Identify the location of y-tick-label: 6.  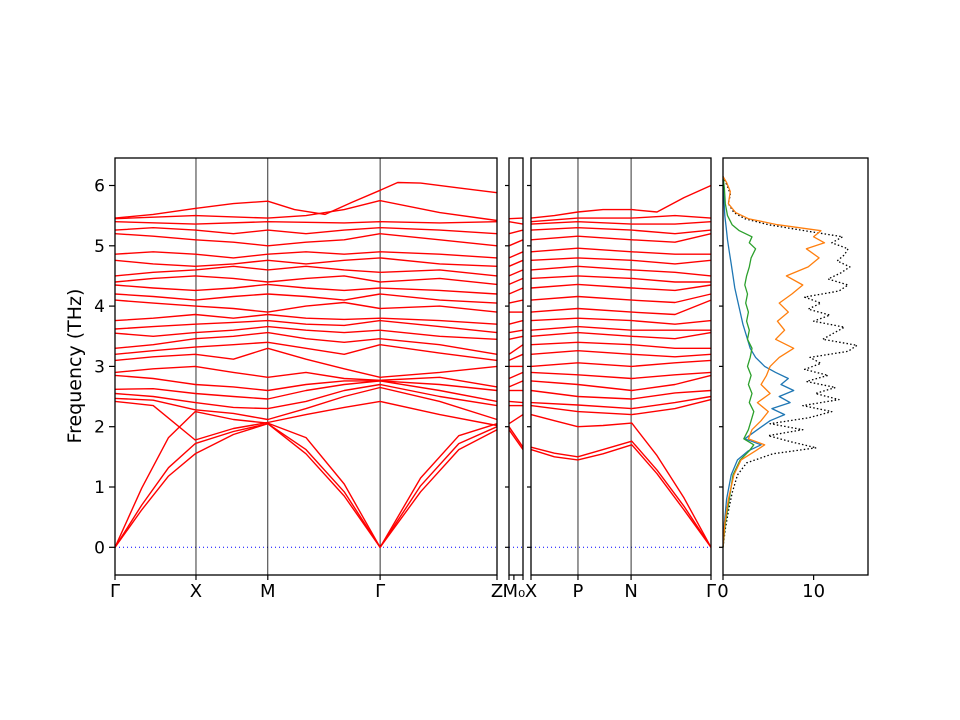
(99, 187).